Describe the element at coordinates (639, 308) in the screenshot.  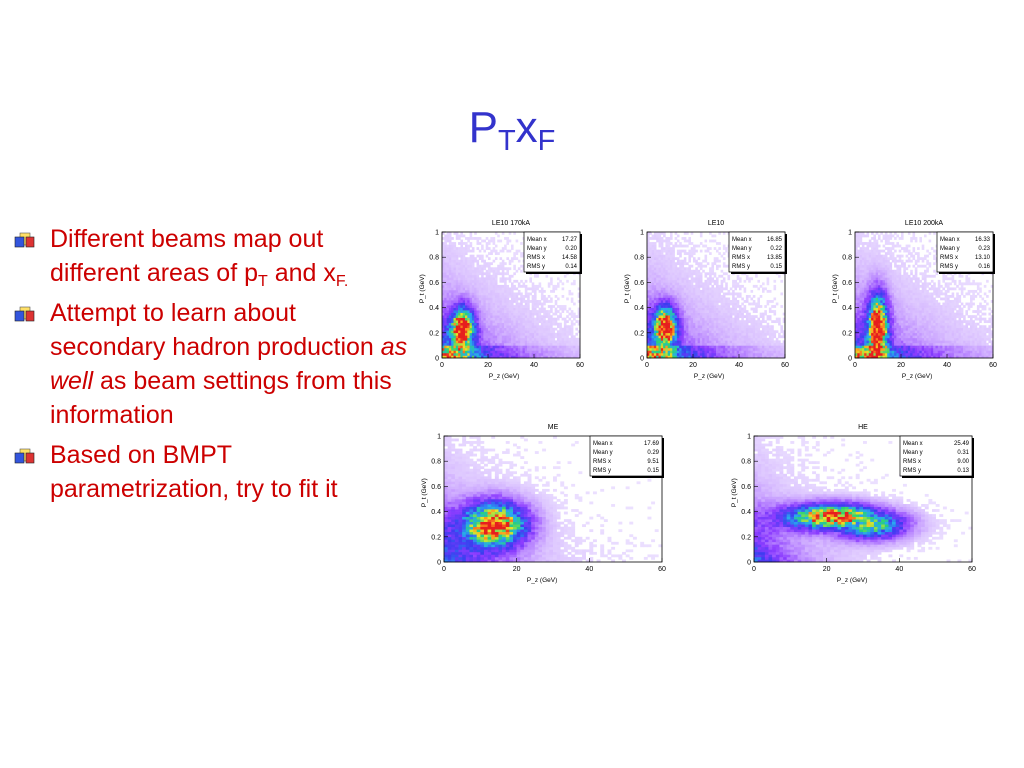
I see `y-tick-label: 0.4` at that location.